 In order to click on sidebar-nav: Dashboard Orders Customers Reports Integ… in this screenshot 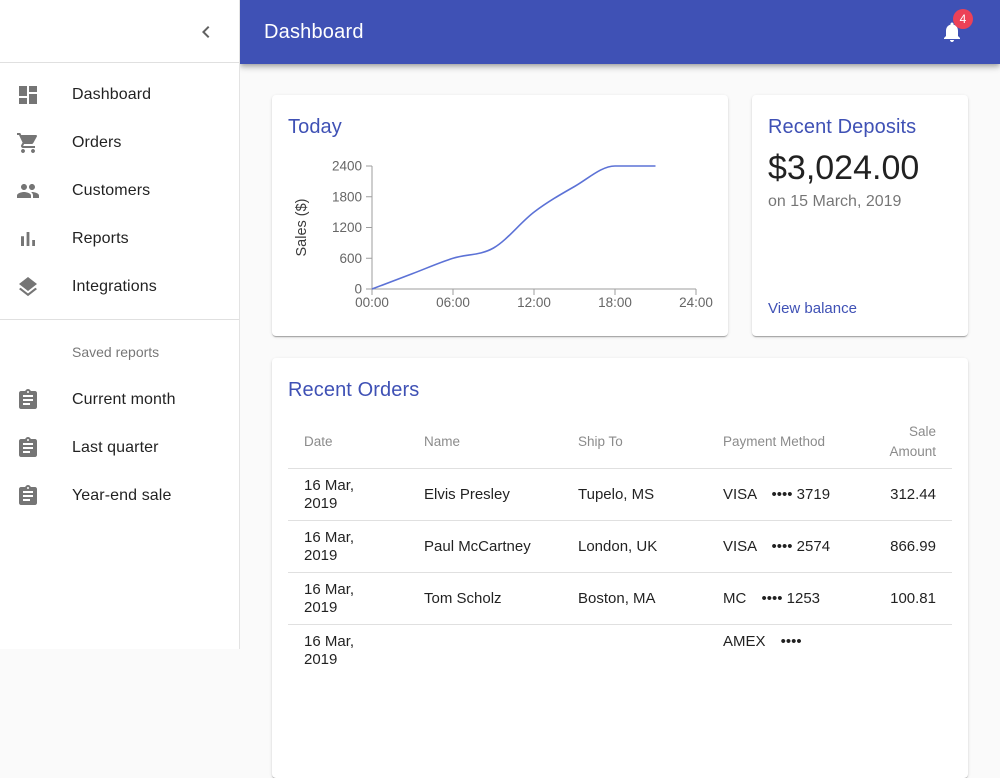, I will do `click(119, 191)`.